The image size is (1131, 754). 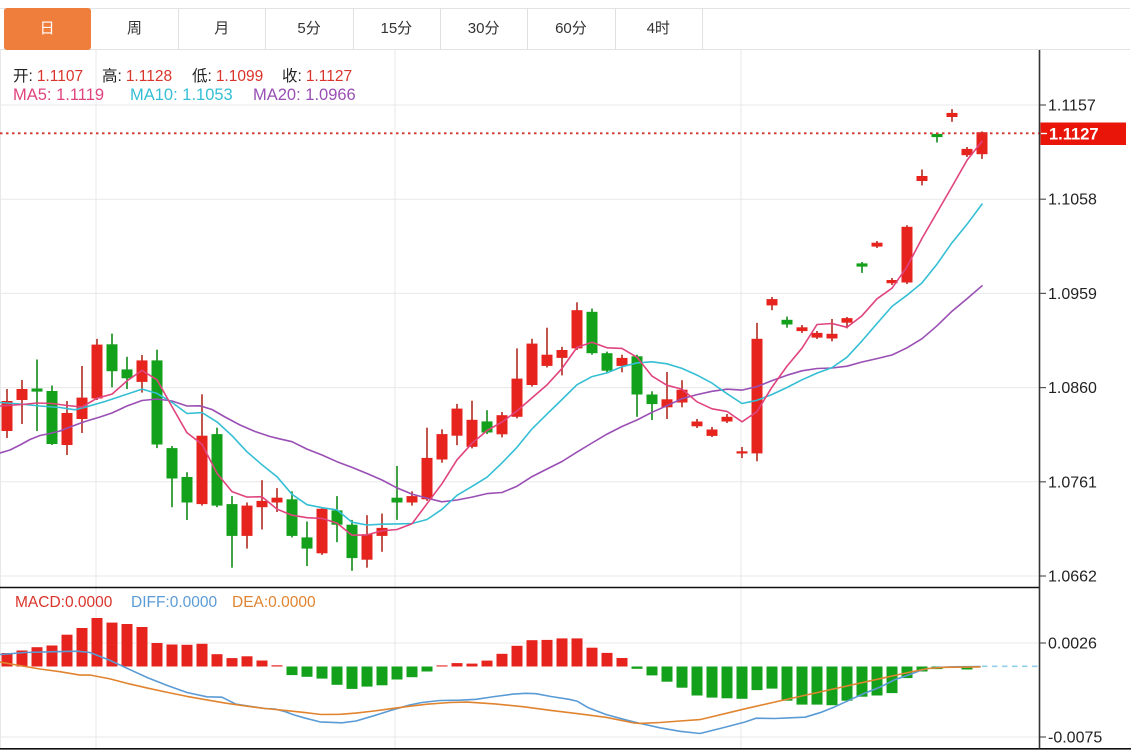 What do you see at coordinates (1072, 106) in the screenshot?
I see `svg-text: 1.1157` at bounding box center [1072, 106].